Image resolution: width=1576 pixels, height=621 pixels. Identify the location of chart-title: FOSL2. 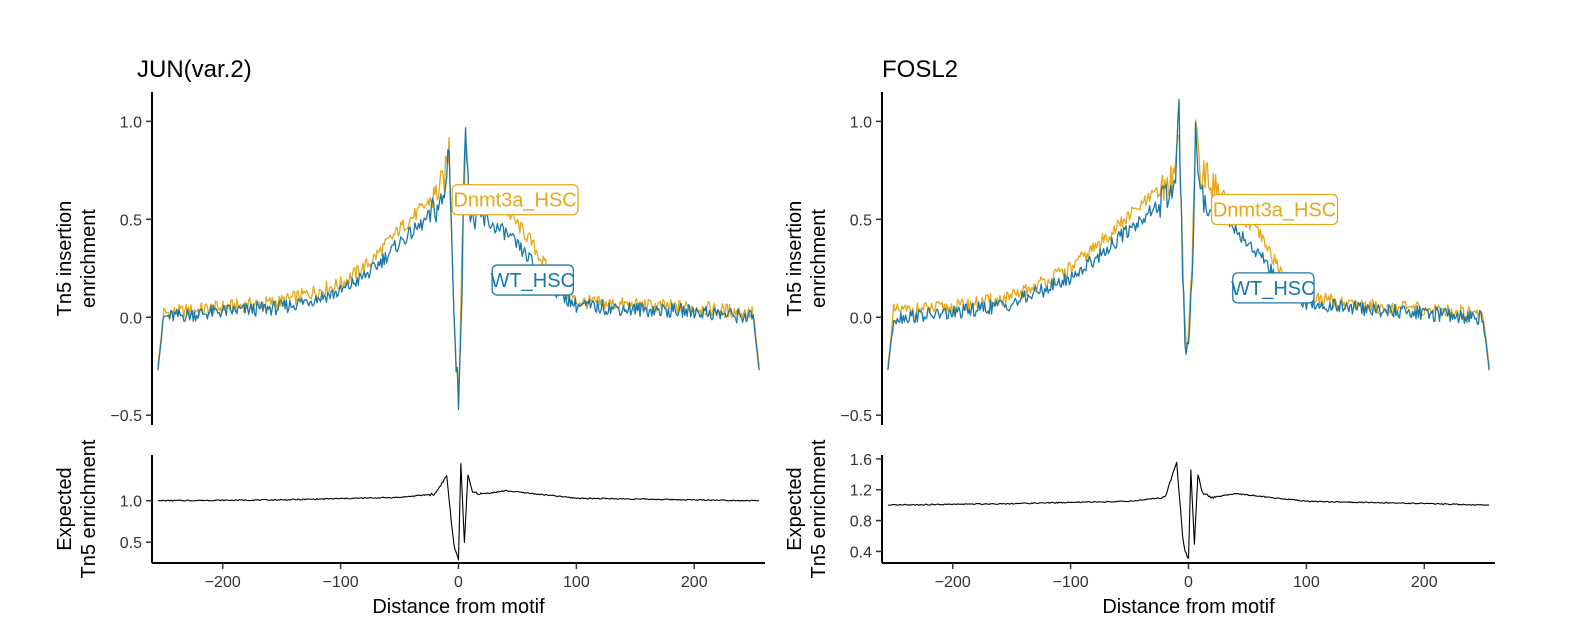
(920, 69).